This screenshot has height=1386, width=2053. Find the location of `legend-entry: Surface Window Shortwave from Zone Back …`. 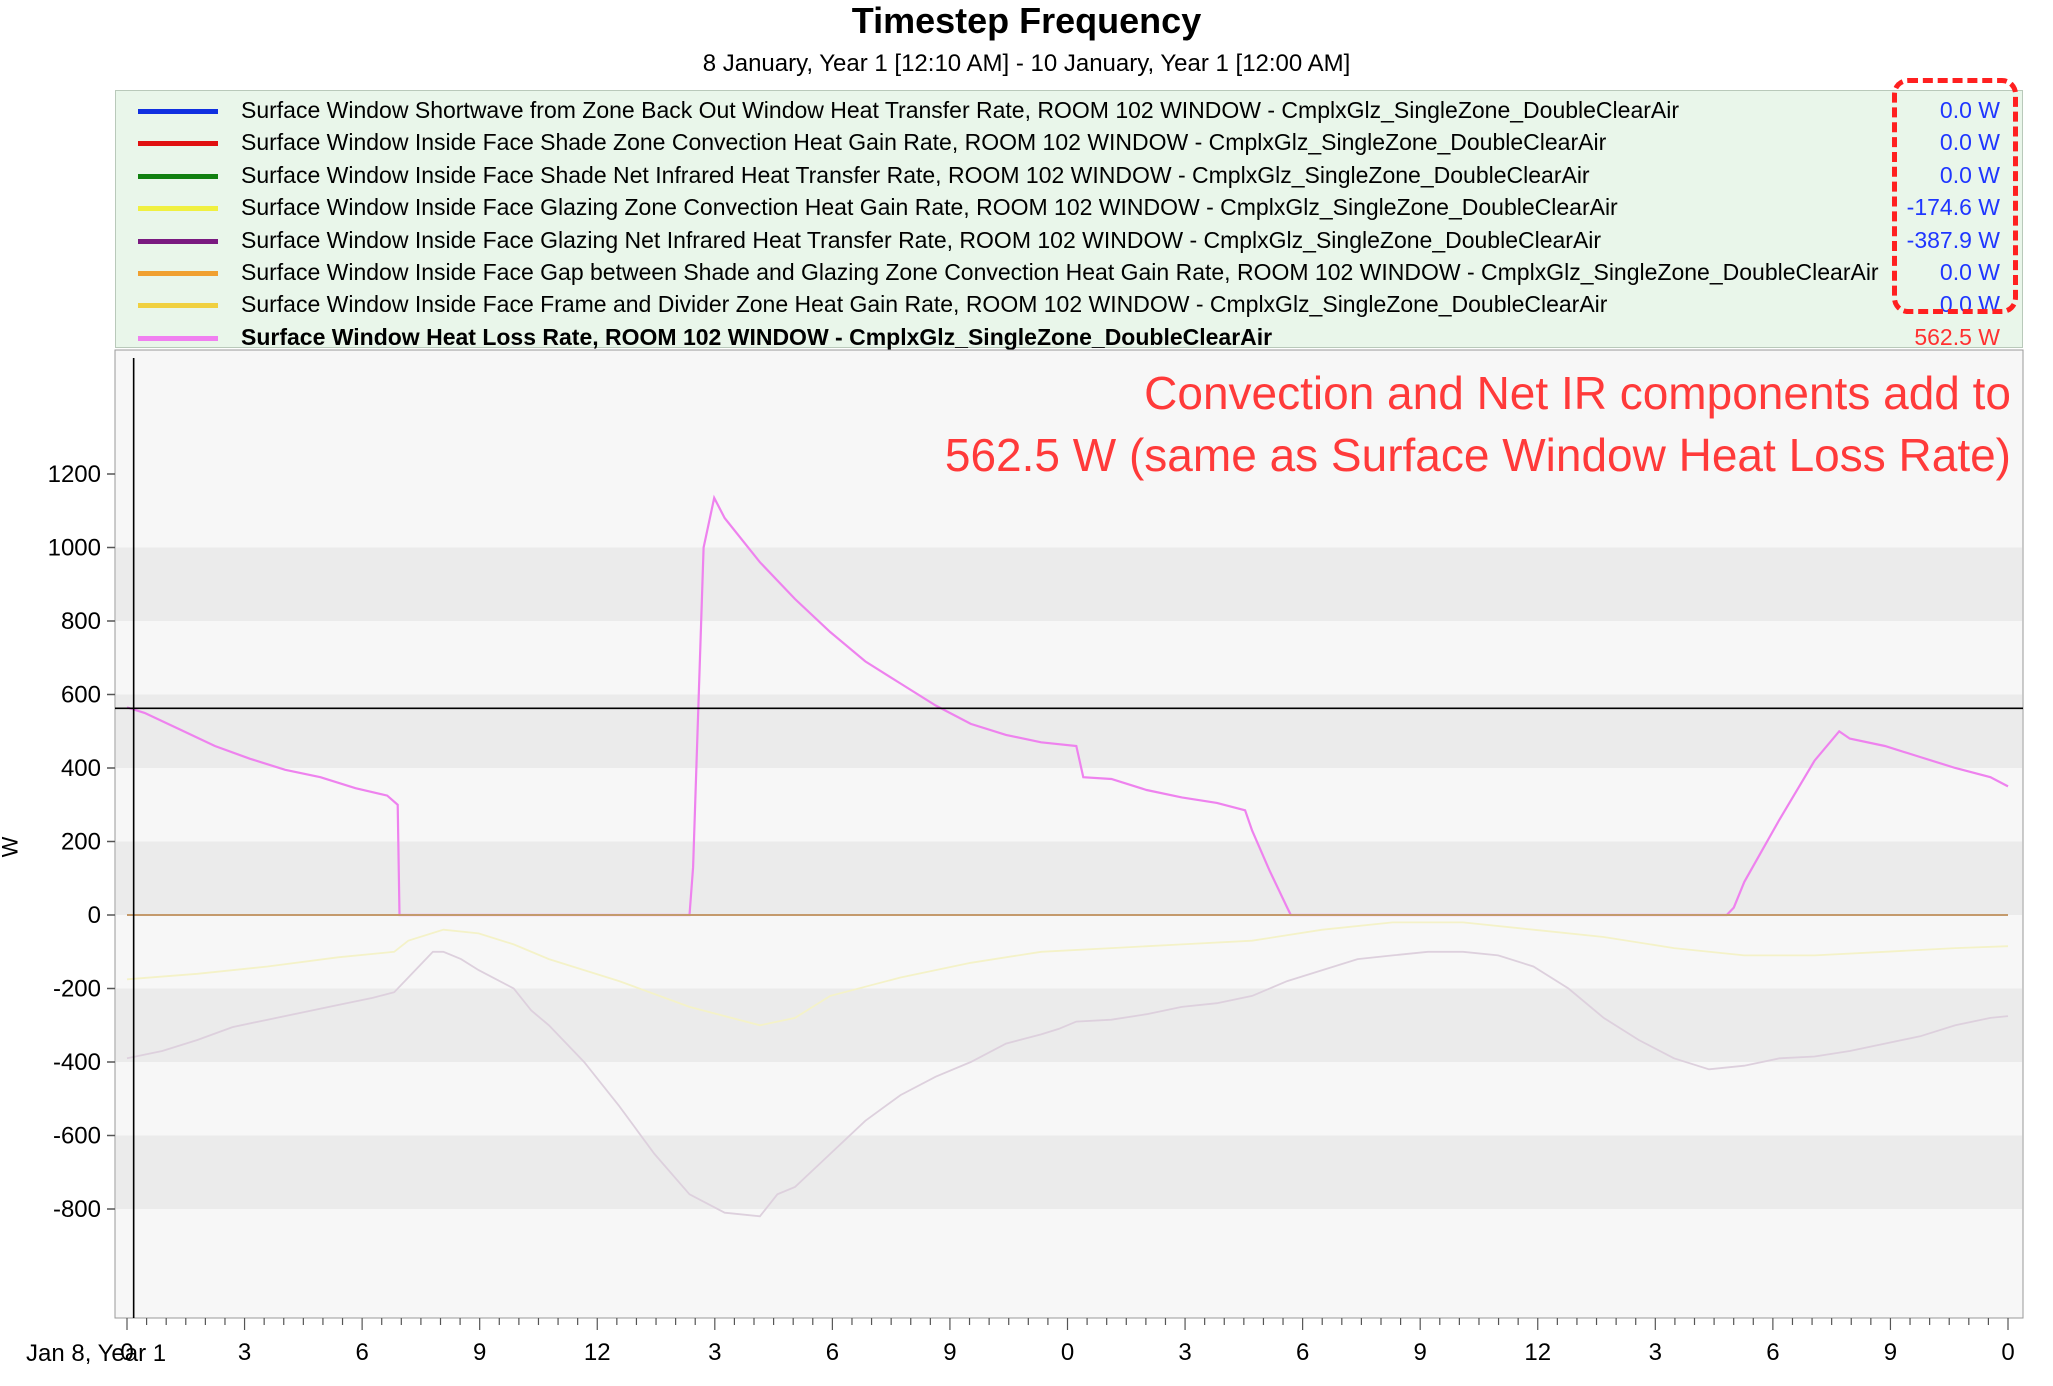

legend-entry: Surface Window Shortwave from Zone Back … is located at coordinates (1069, 111).